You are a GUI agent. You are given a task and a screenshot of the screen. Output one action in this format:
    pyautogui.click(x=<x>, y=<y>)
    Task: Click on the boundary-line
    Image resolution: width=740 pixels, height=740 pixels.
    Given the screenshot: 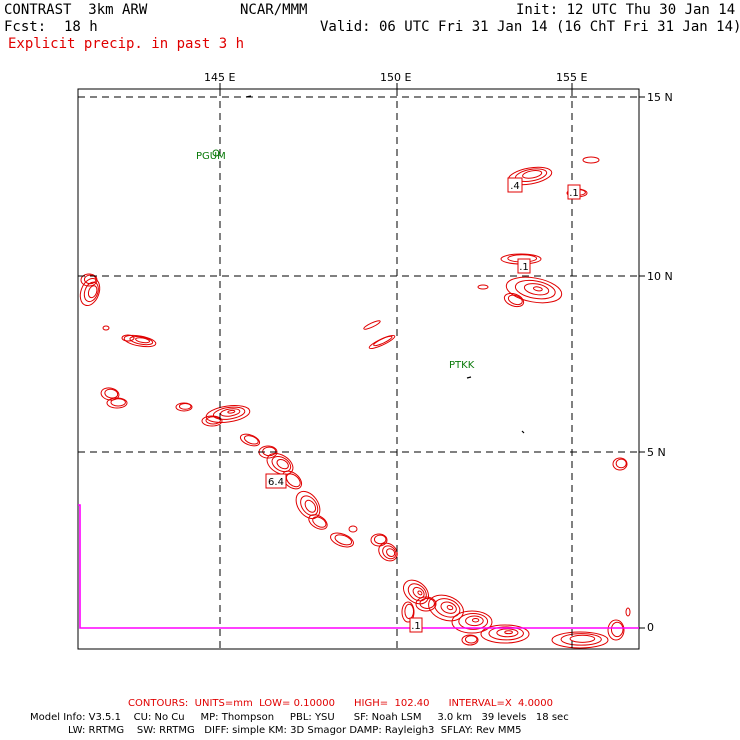 What is the action you would take?
    pyautogui.click(x=358, y=566)
    